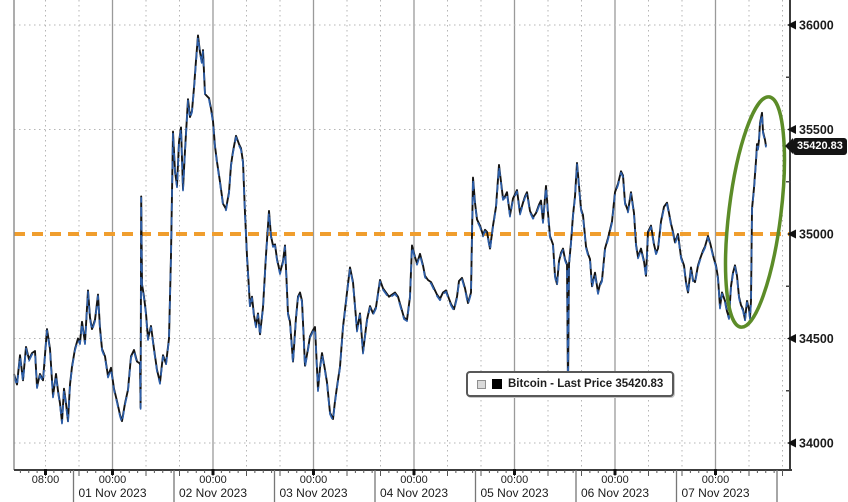 Image resolution: width=848 pixels, height=502 pixels. Describe the element at coordinates (816, 26) in the screenshot. I see `y-axis-label: 36000` at that location.